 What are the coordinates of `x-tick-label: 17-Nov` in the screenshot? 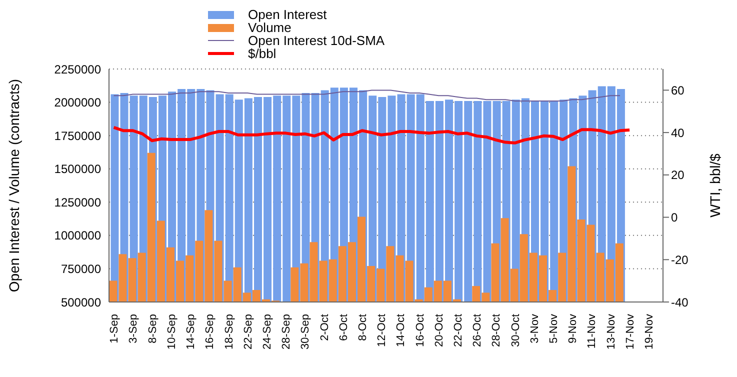 It's located at (630, 332).